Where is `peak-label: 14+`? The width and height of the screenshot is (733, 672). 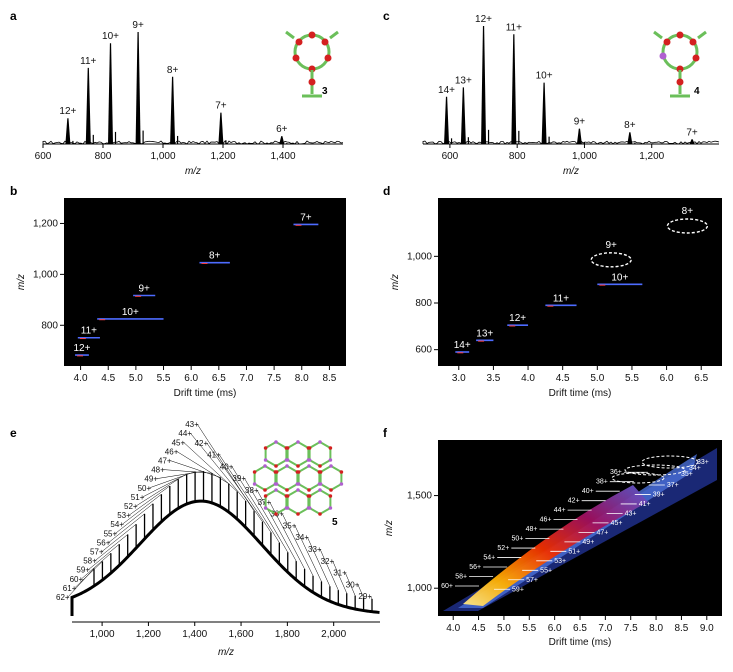
peak-label: 14+ is located at coordinates (446, 90).